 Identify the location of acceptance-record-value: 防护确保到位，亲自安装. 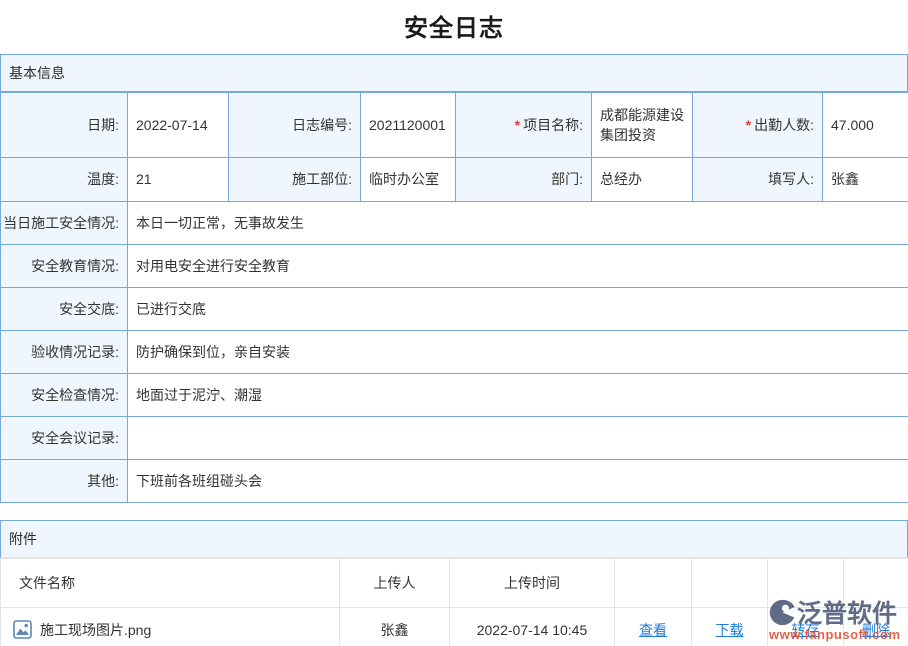
(517, 352).